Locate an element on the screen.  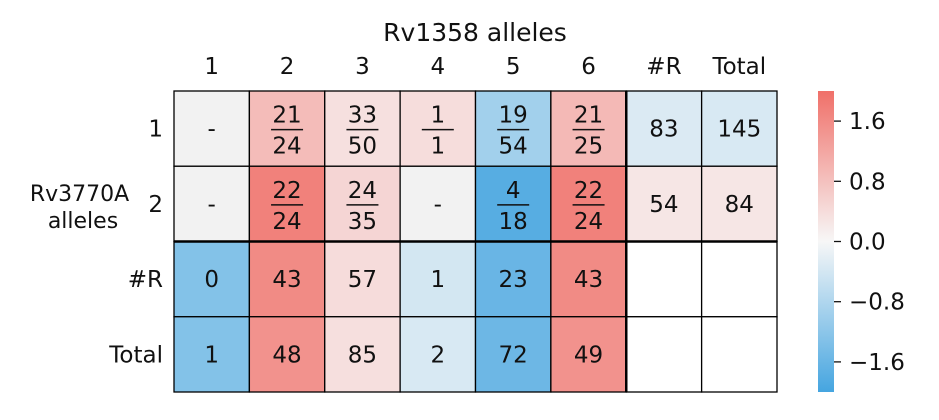
cell-value: 145 is located at coordinates (739, 130).